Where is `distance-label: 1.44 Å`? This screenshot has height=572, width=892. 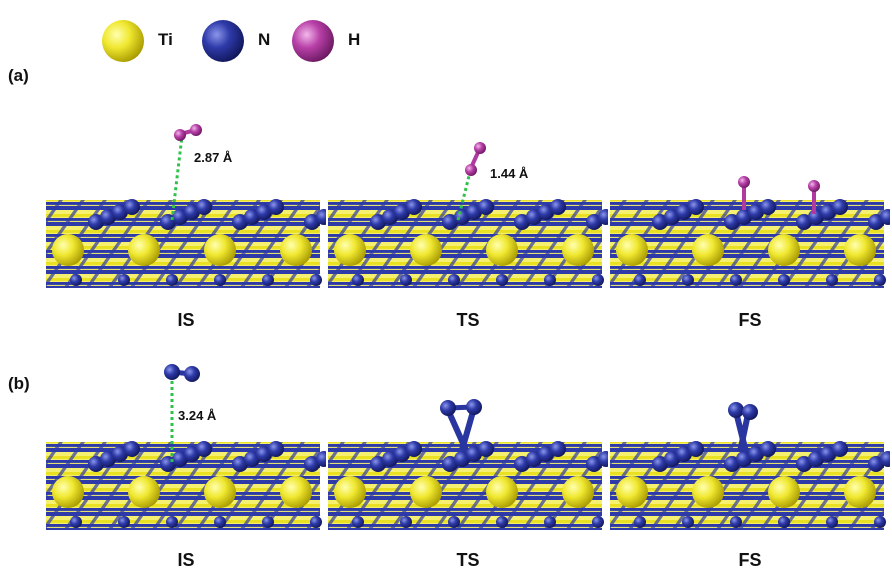 distance-label: 1.44 Å is located at coordinates (509, 173).